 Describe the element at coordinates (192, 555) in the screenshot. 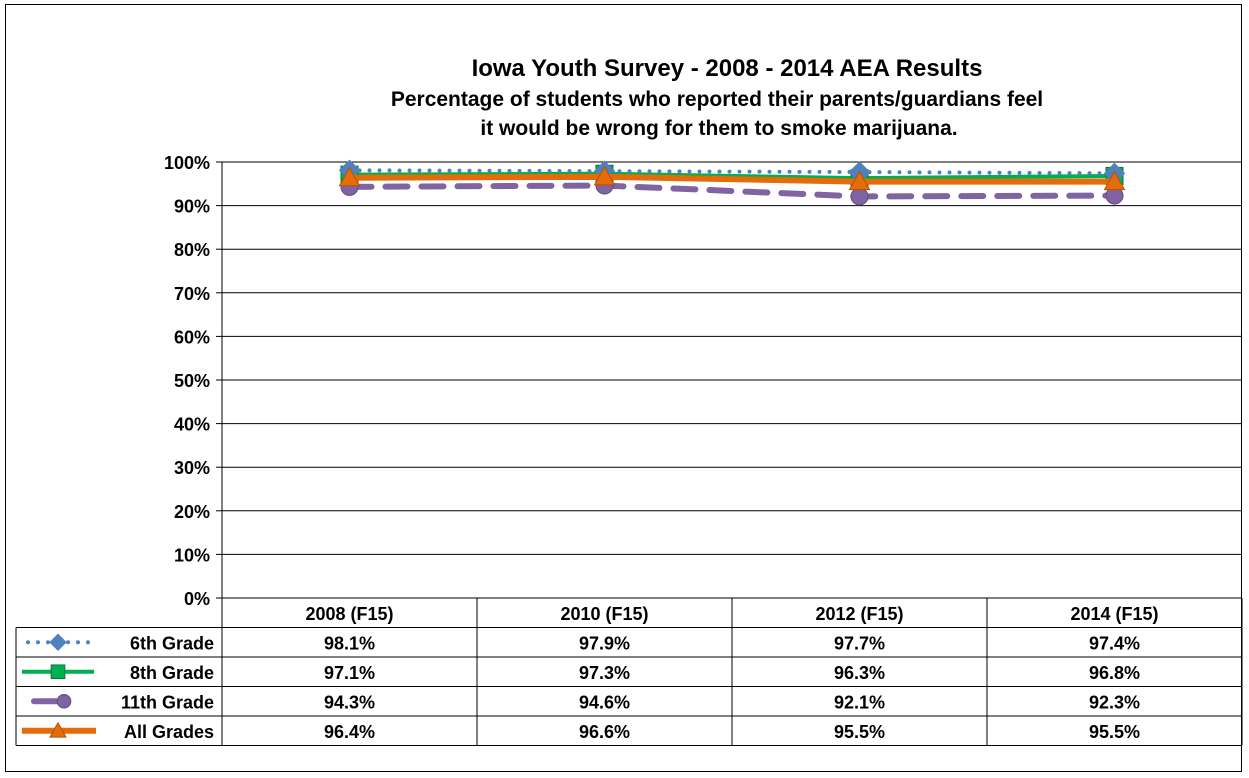

I see `y-tick-label: 10%` at that location.